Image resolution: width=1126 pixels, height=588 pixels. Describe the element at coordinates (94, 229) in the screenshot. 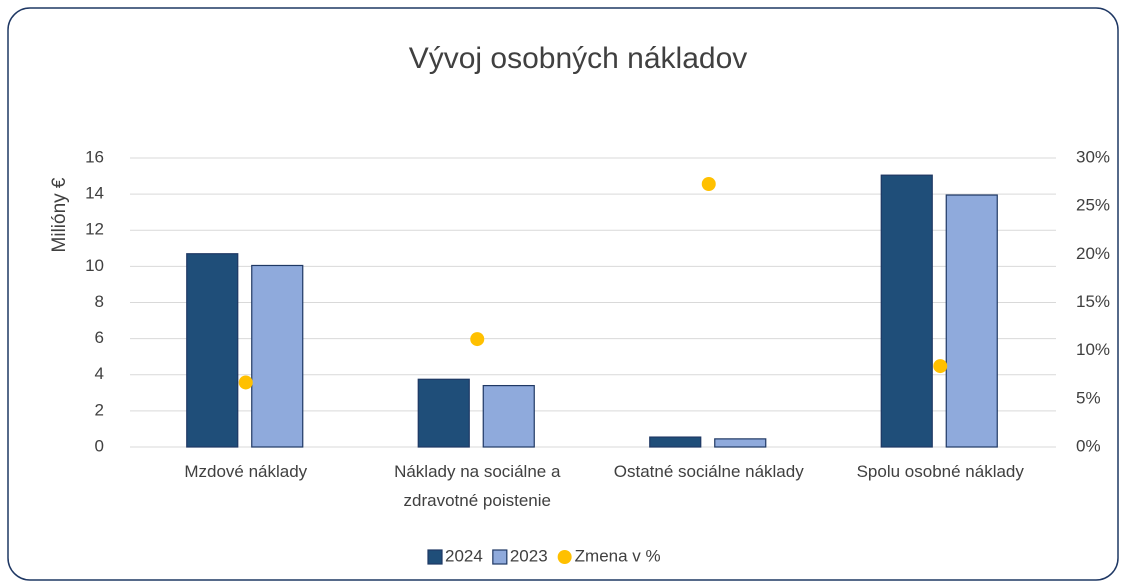

I see `y-tick-label: 12` at that location.